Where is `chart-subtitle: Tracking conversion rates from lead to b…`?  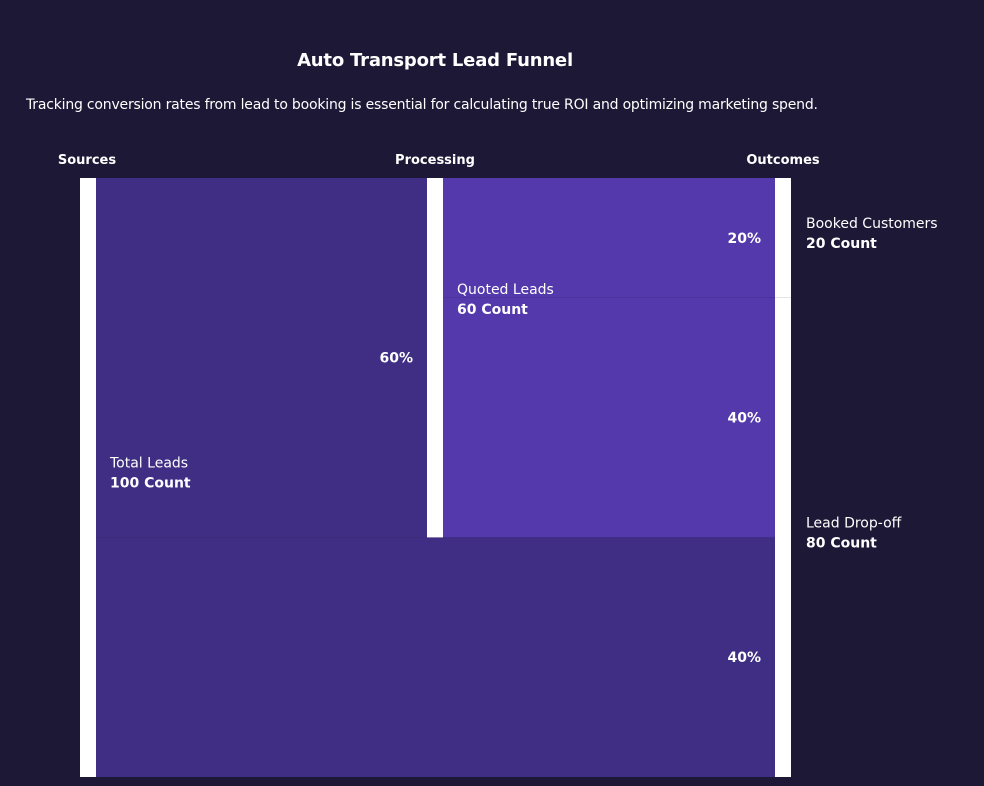 chart-subtitle: Tracking conversion rates from lead to b… is located at coordinates (422, 105).